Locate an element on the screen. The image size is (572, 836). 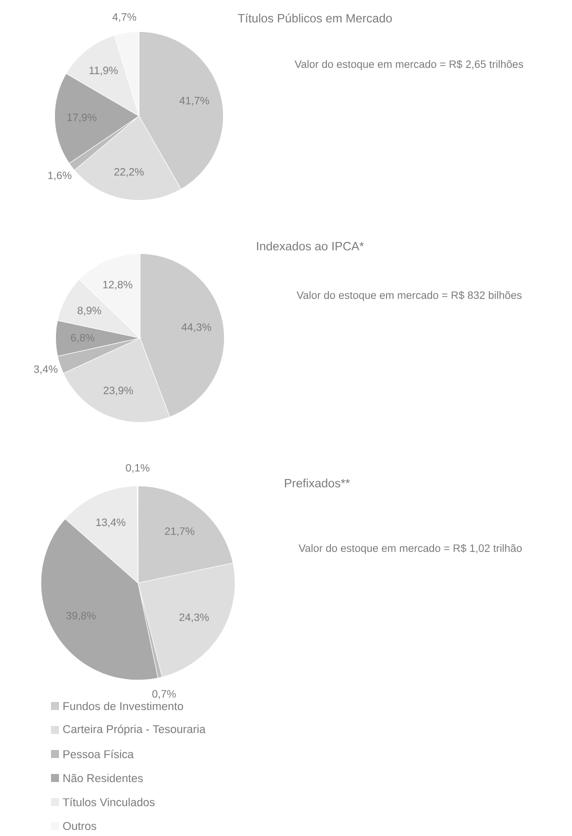
data-label: 4,7% is located at coordinates (124, 17).